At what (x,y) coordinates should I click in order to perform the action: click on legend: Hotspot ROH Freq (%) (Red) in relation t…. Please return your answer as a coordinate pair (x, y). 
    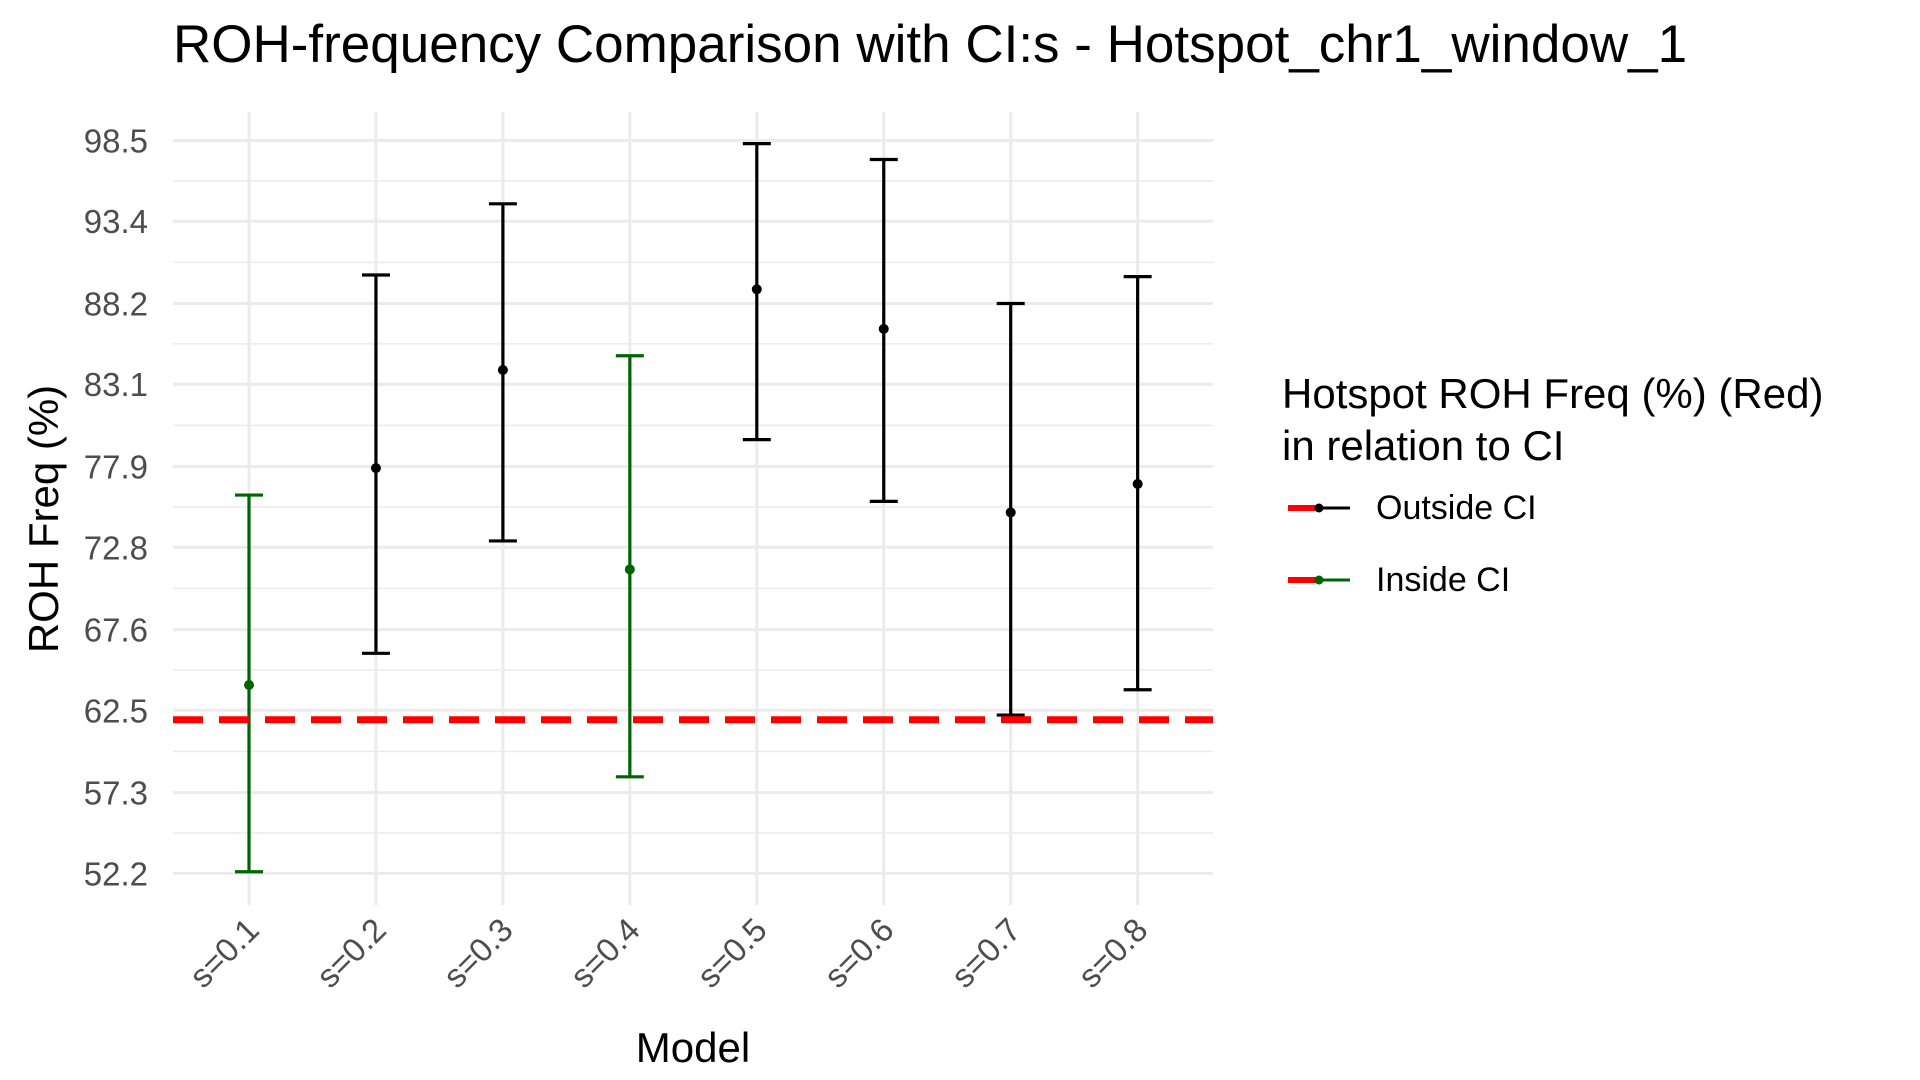
    Looking at the image, I should click on (1552, 492).